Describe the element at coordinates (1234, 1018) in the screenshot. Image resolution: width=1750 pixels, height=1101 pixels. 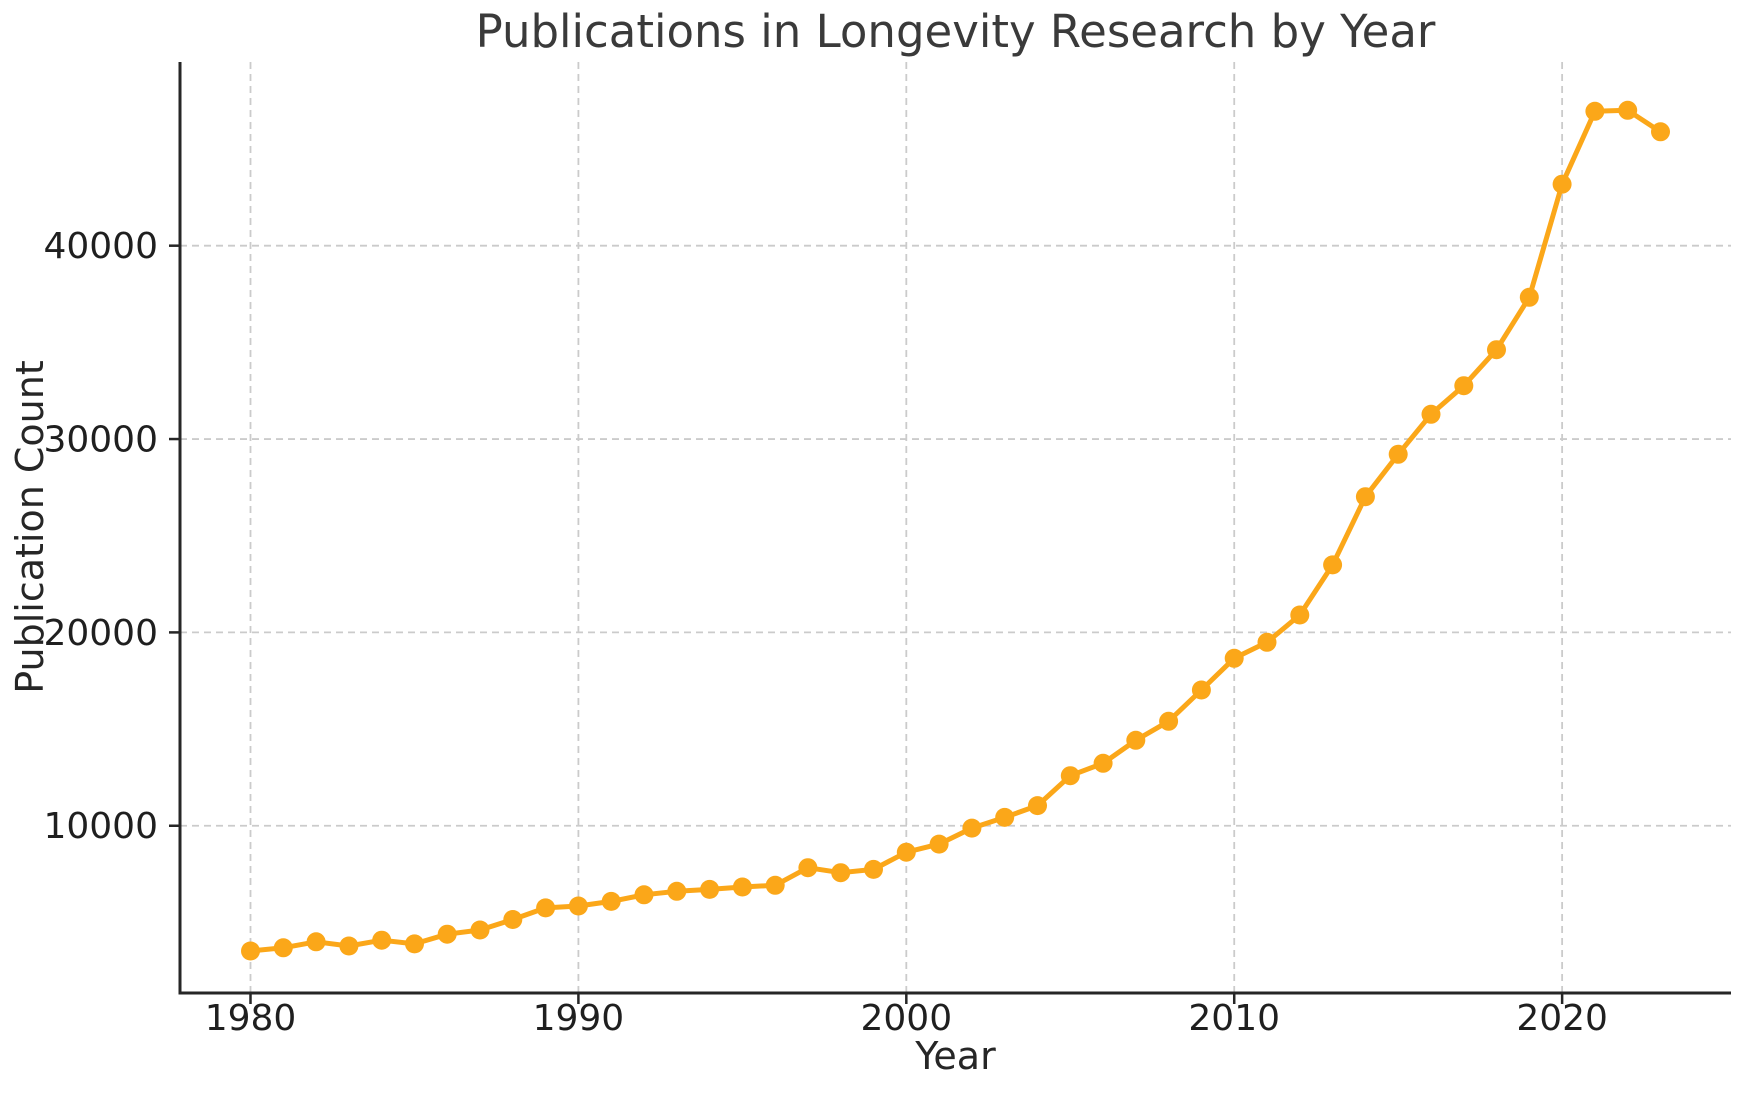
I see `x-tick-label-2010: 2010` at that location.